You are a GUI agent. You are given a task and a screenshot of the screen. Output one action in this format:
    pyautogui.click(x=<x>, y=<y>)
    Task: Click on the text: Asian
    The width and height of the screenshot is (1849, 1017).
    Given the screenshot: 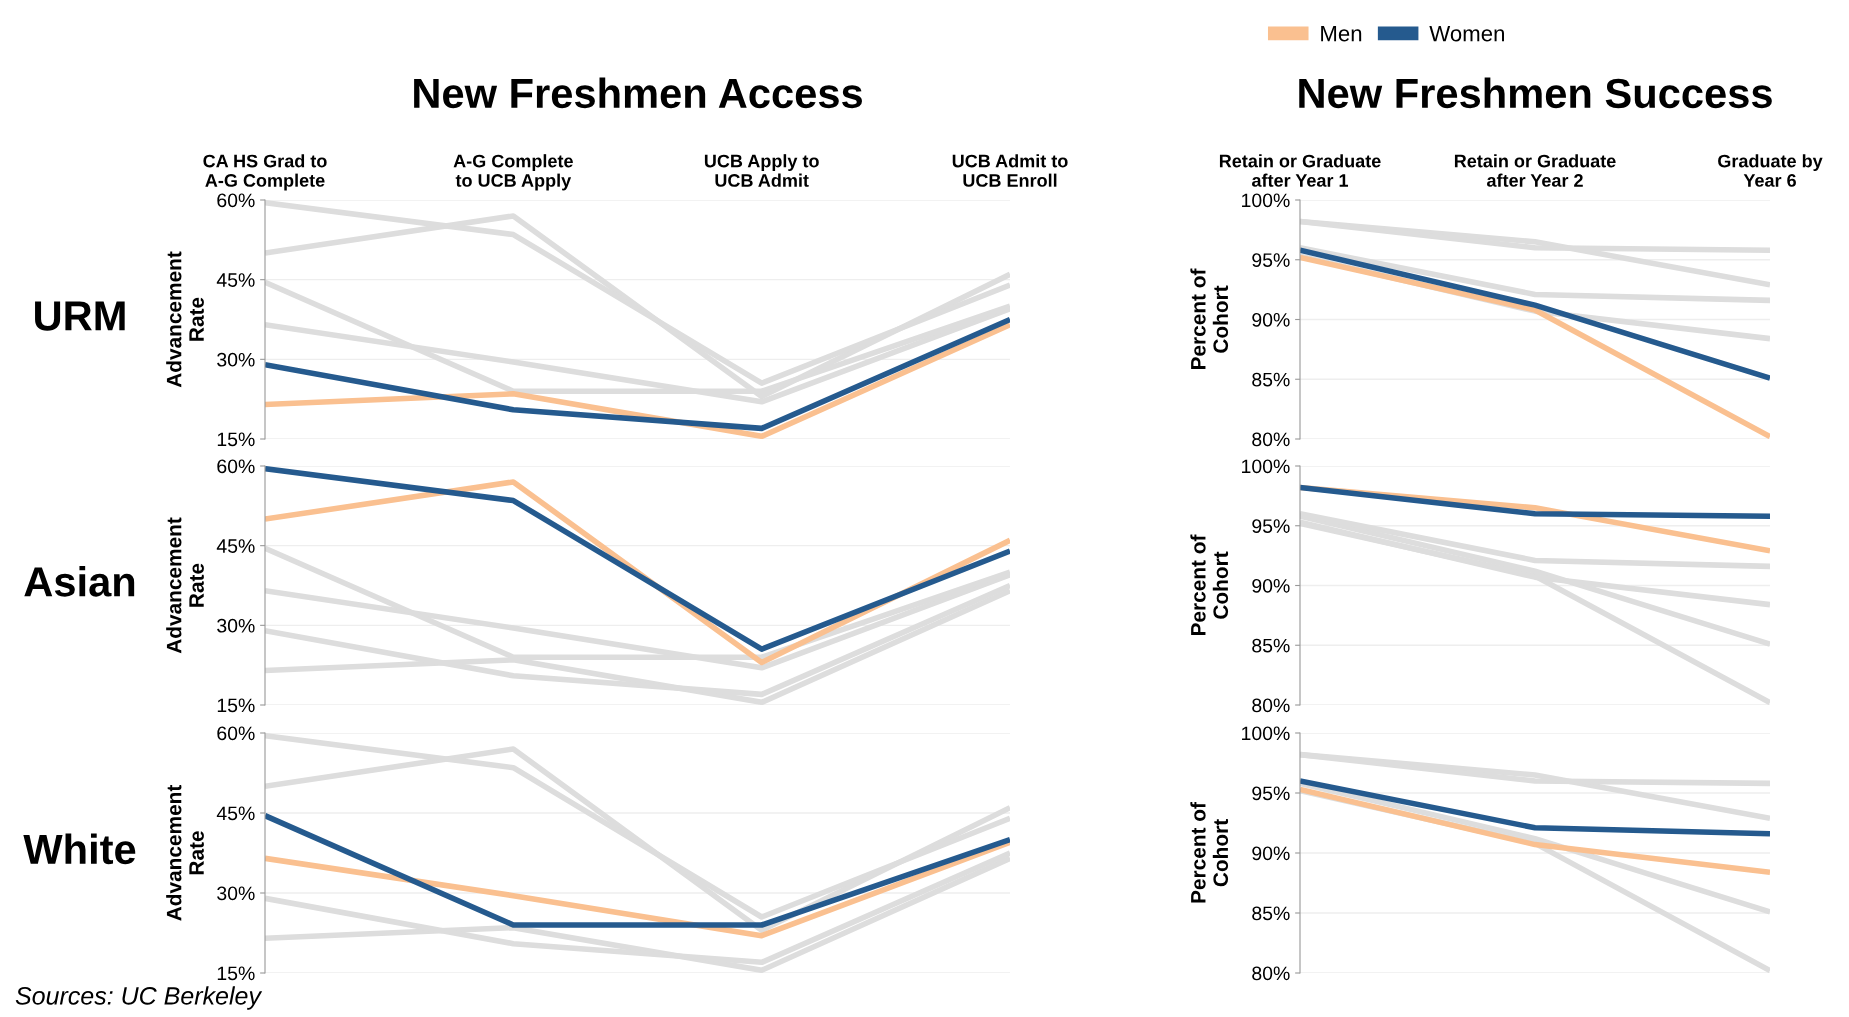 What is the action you would take?
    pyautogui.click(x=79, y=581)
    